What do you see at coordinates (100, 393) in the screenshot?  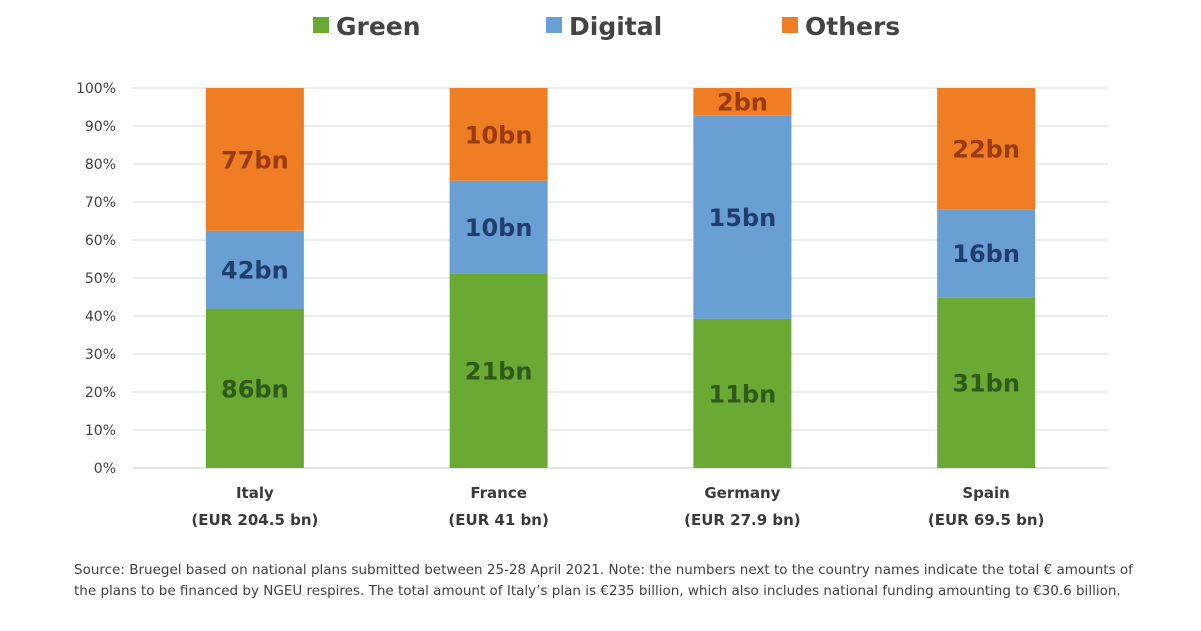 I see `y-tick-label: 20%` at bounding box center [100, 393].